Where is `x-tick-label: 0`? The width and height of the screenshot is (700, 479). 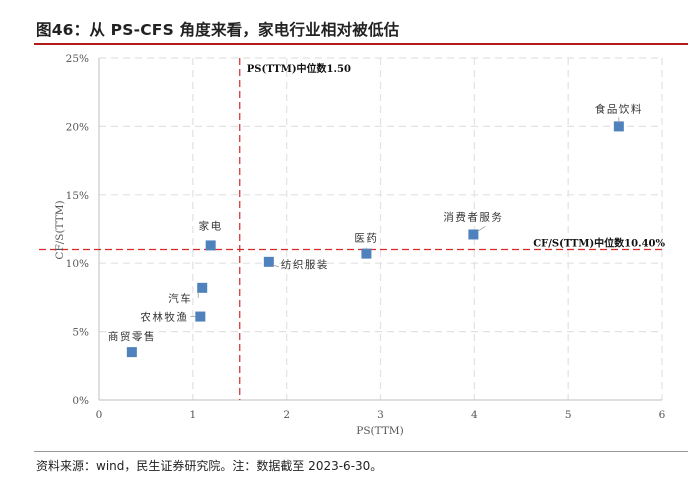
x-tick-label: 0 is located at coordinates (99, 415).